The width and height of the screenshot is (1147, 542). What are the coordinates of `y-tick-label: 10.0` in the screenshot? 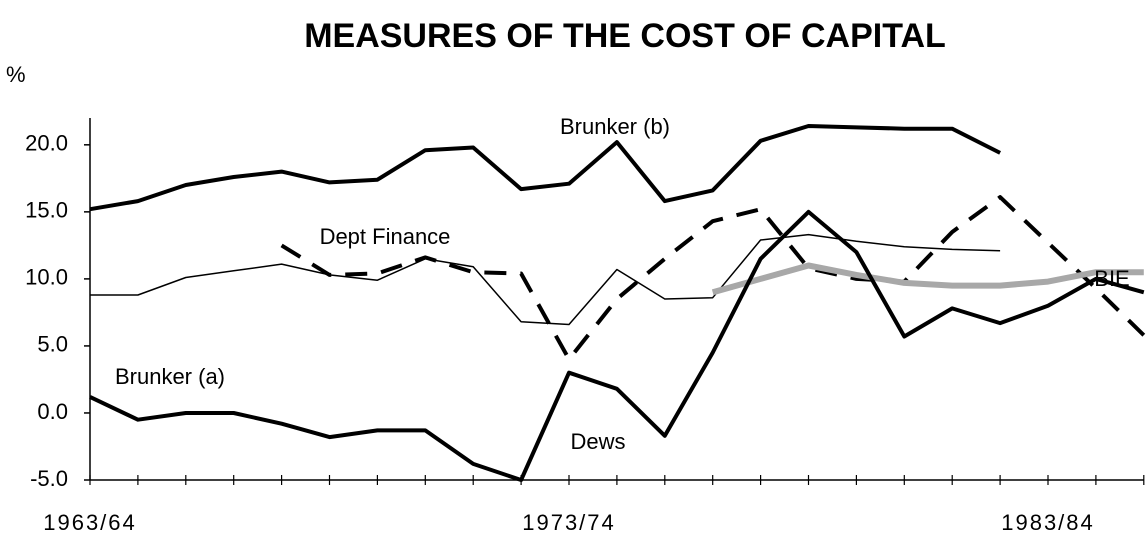 It's located at (46, 277).